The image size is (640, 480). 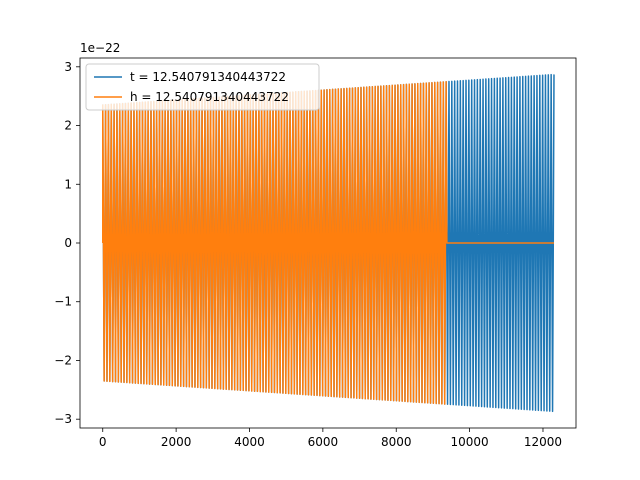 What do you see at coordinates (209, 97) in the screenshot?
I see `legend-label-1: h = 12.540791340443722` at bounding box center [209, 97].